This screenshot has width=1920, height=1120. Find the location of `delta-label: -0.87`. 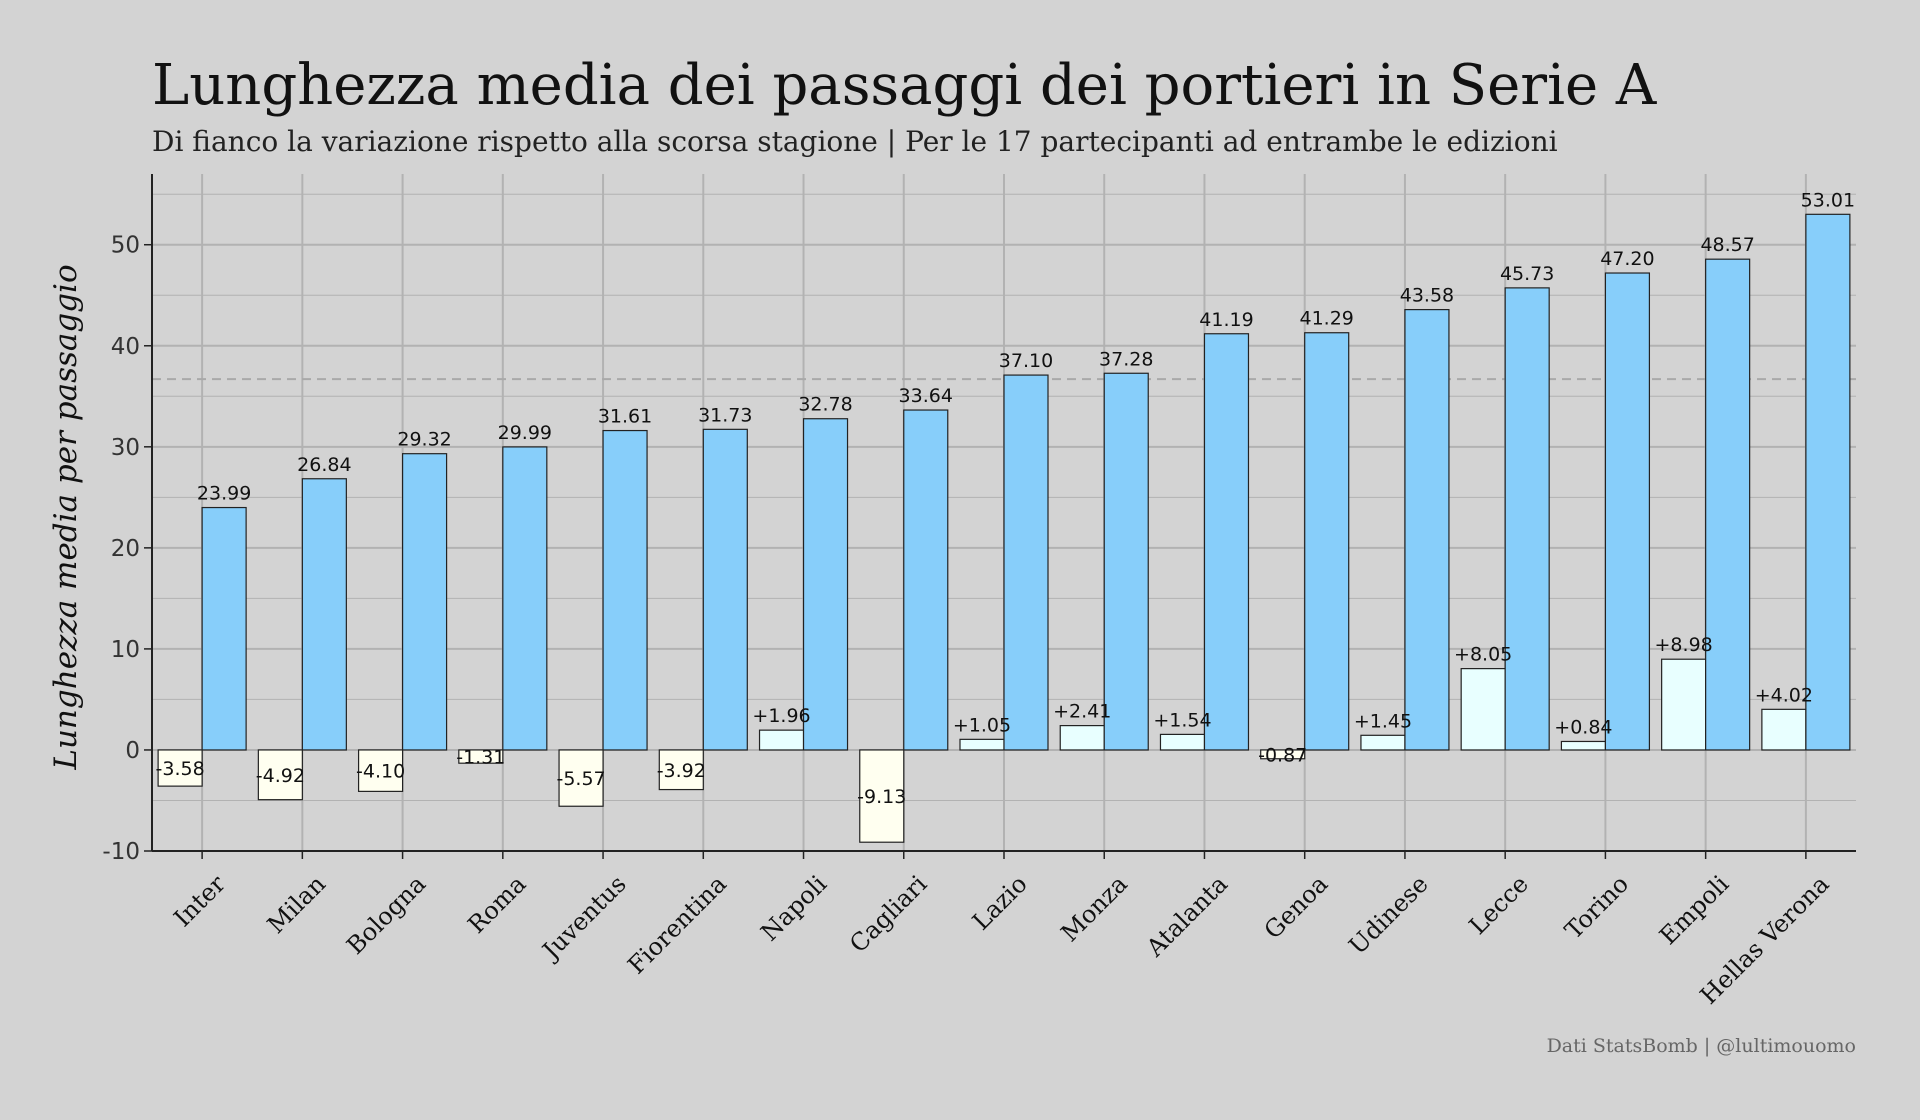

delta-label: -0.87 is located at coordinates (1282, 755).